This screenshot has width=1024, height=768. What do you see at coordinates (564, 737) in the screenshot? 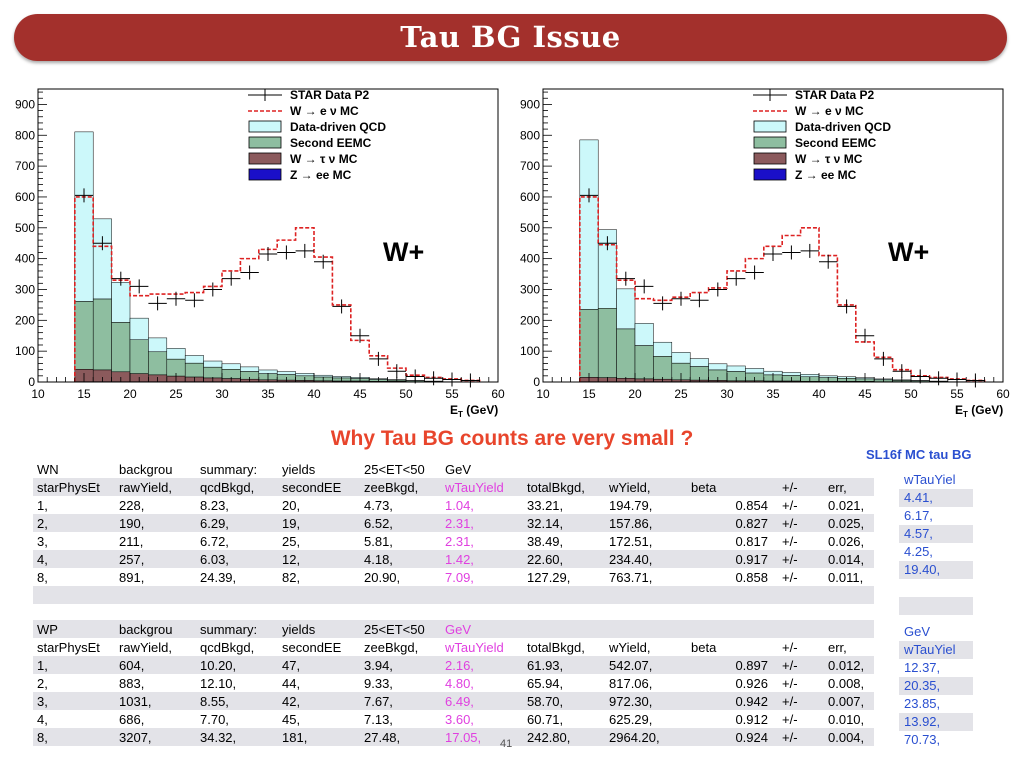
I see `table-cell: 242.80,` at bounding box center [564, 737].